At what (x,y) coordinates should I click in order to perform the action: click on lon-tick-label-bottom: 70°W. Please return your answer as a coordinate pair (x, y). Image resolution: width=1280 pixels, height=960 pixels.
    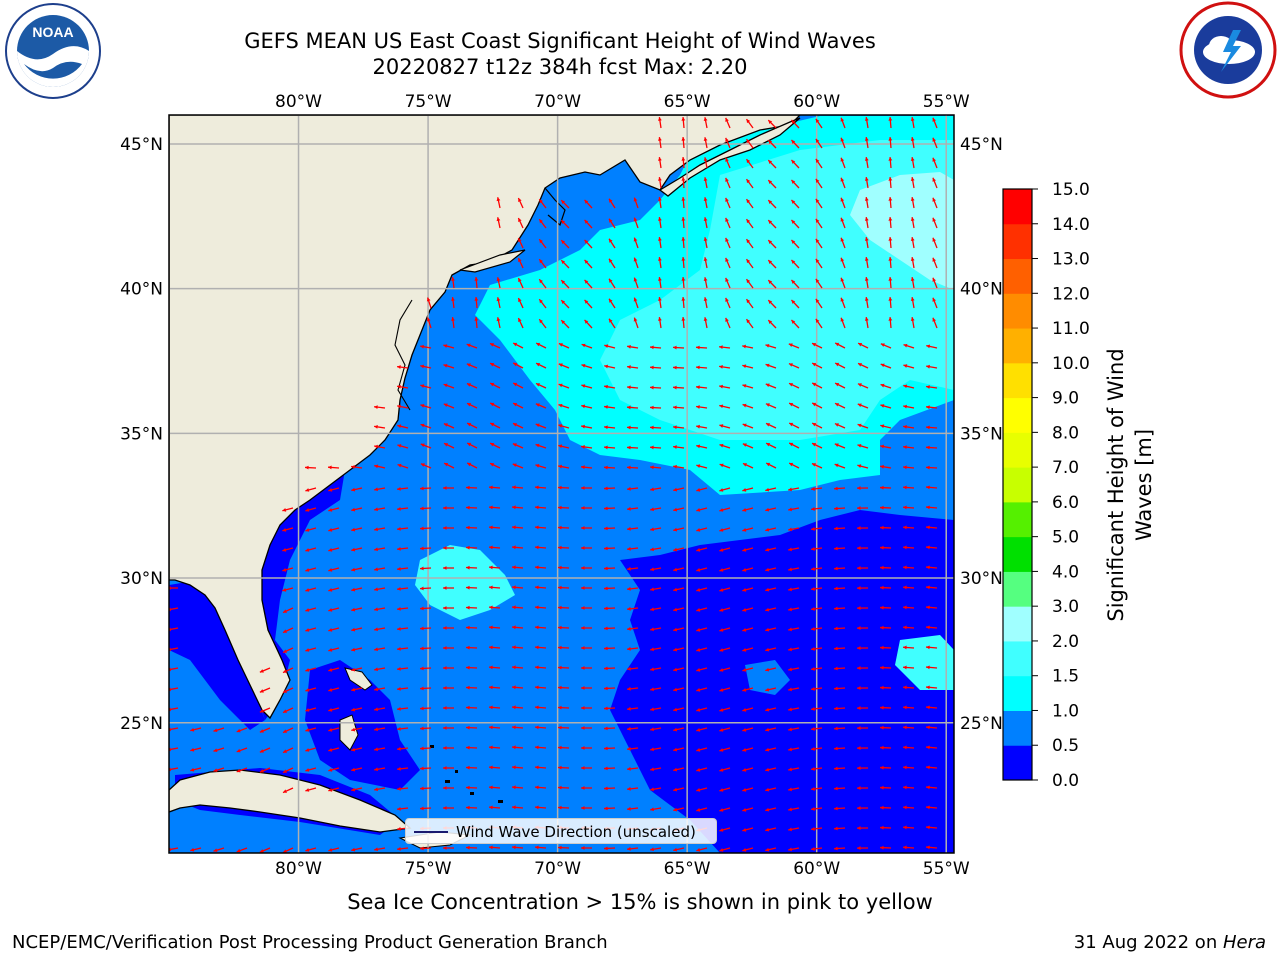
    Looking at the image, I should click on (557, 869).